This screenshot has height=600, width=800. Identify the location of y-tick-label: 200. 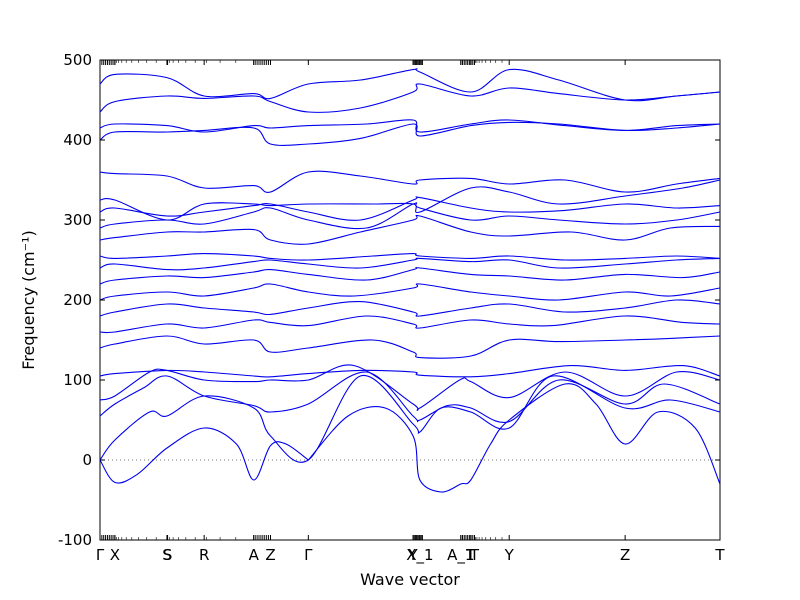
(77, 300).